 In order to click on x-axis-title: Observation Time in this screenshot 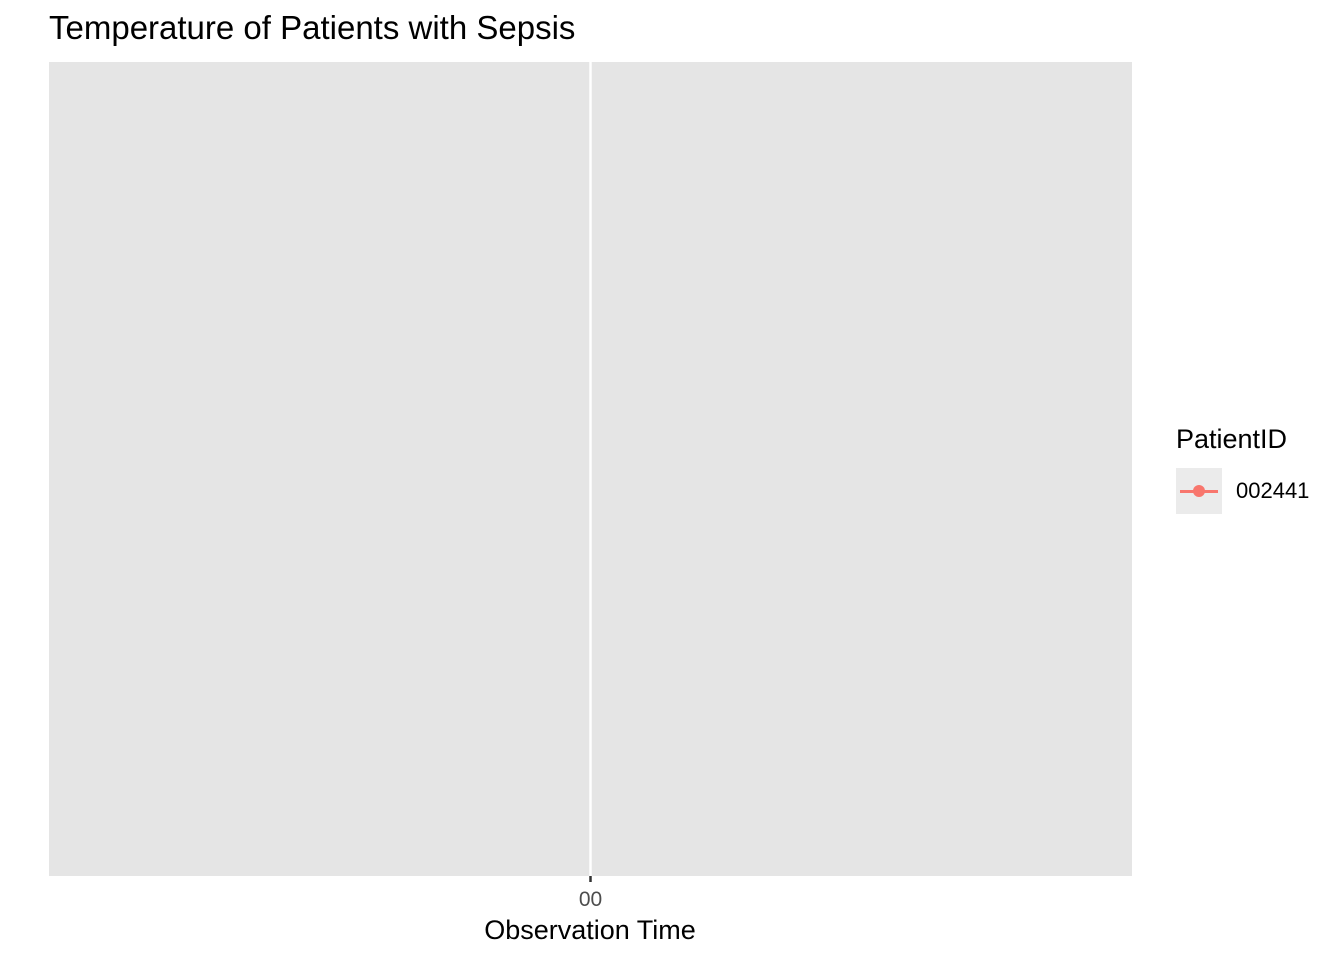, I will do `click(590, 930)`.